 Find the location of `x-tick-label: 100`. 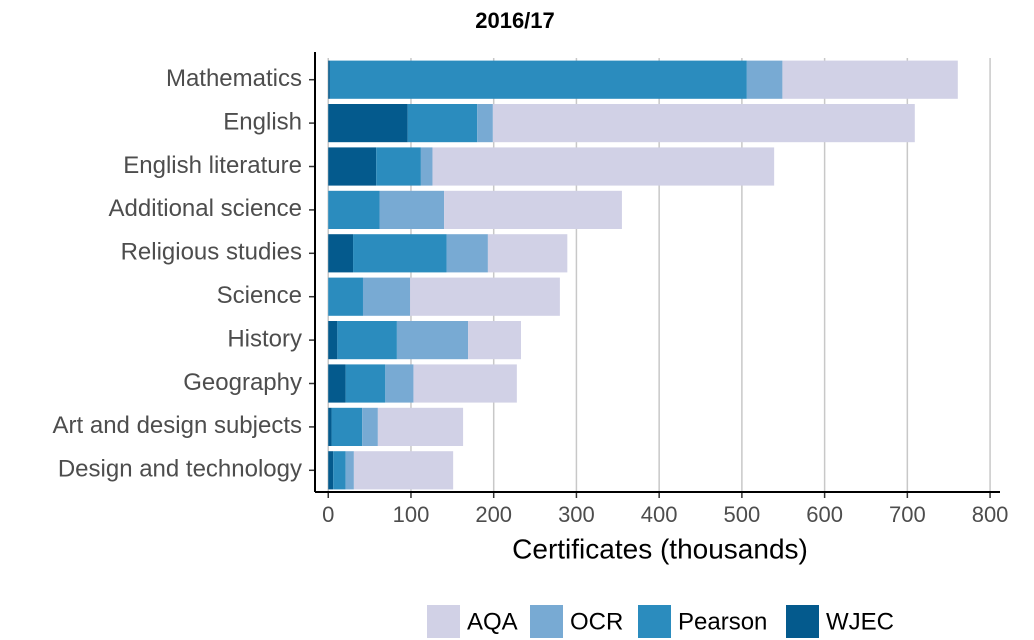

x-tick-label: 100 is located at coordinates (411, 514).